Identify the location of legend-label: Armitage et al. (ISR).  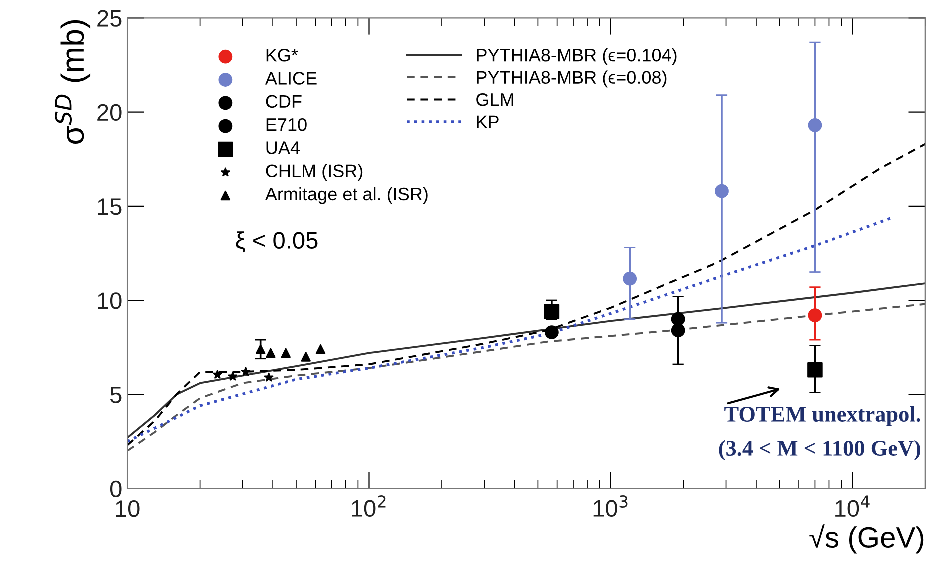
(346, 195).